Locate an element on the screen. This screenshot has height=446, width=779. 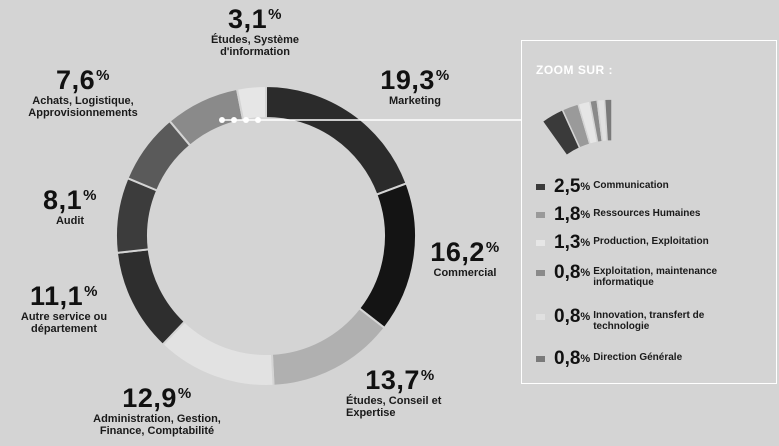
value-administration: 12,9% is located at coordinates (157, 398).